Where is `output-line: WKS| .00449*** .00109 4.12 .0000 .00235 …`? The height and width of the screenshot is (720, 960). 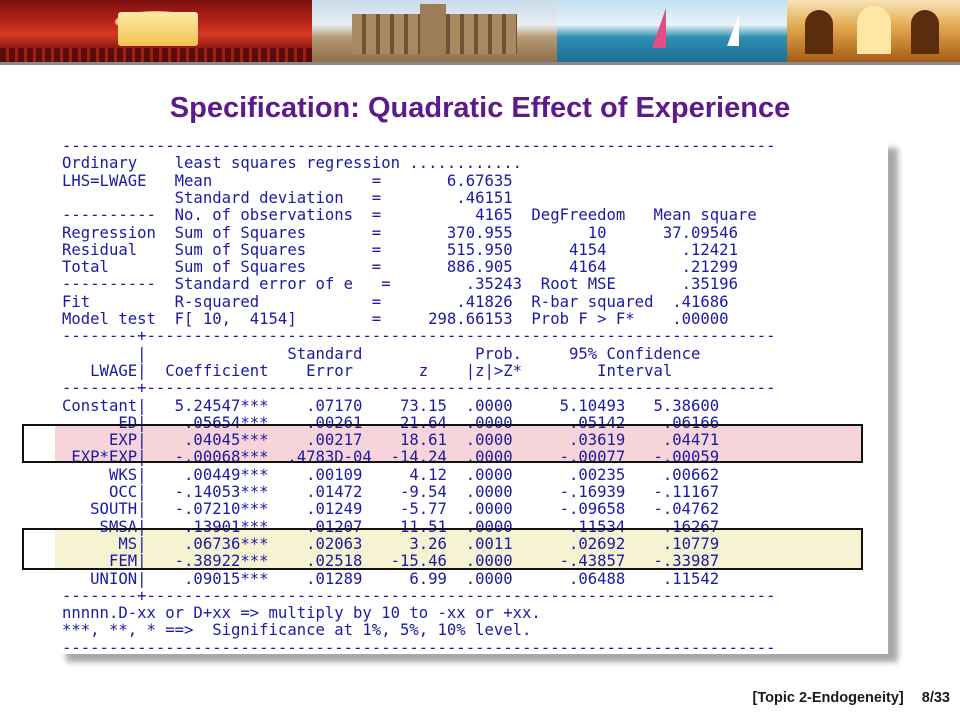
output-line: WKS| .00449*** .00109 4.12 .0000 .00235 … is located at coordinates (391, 474).